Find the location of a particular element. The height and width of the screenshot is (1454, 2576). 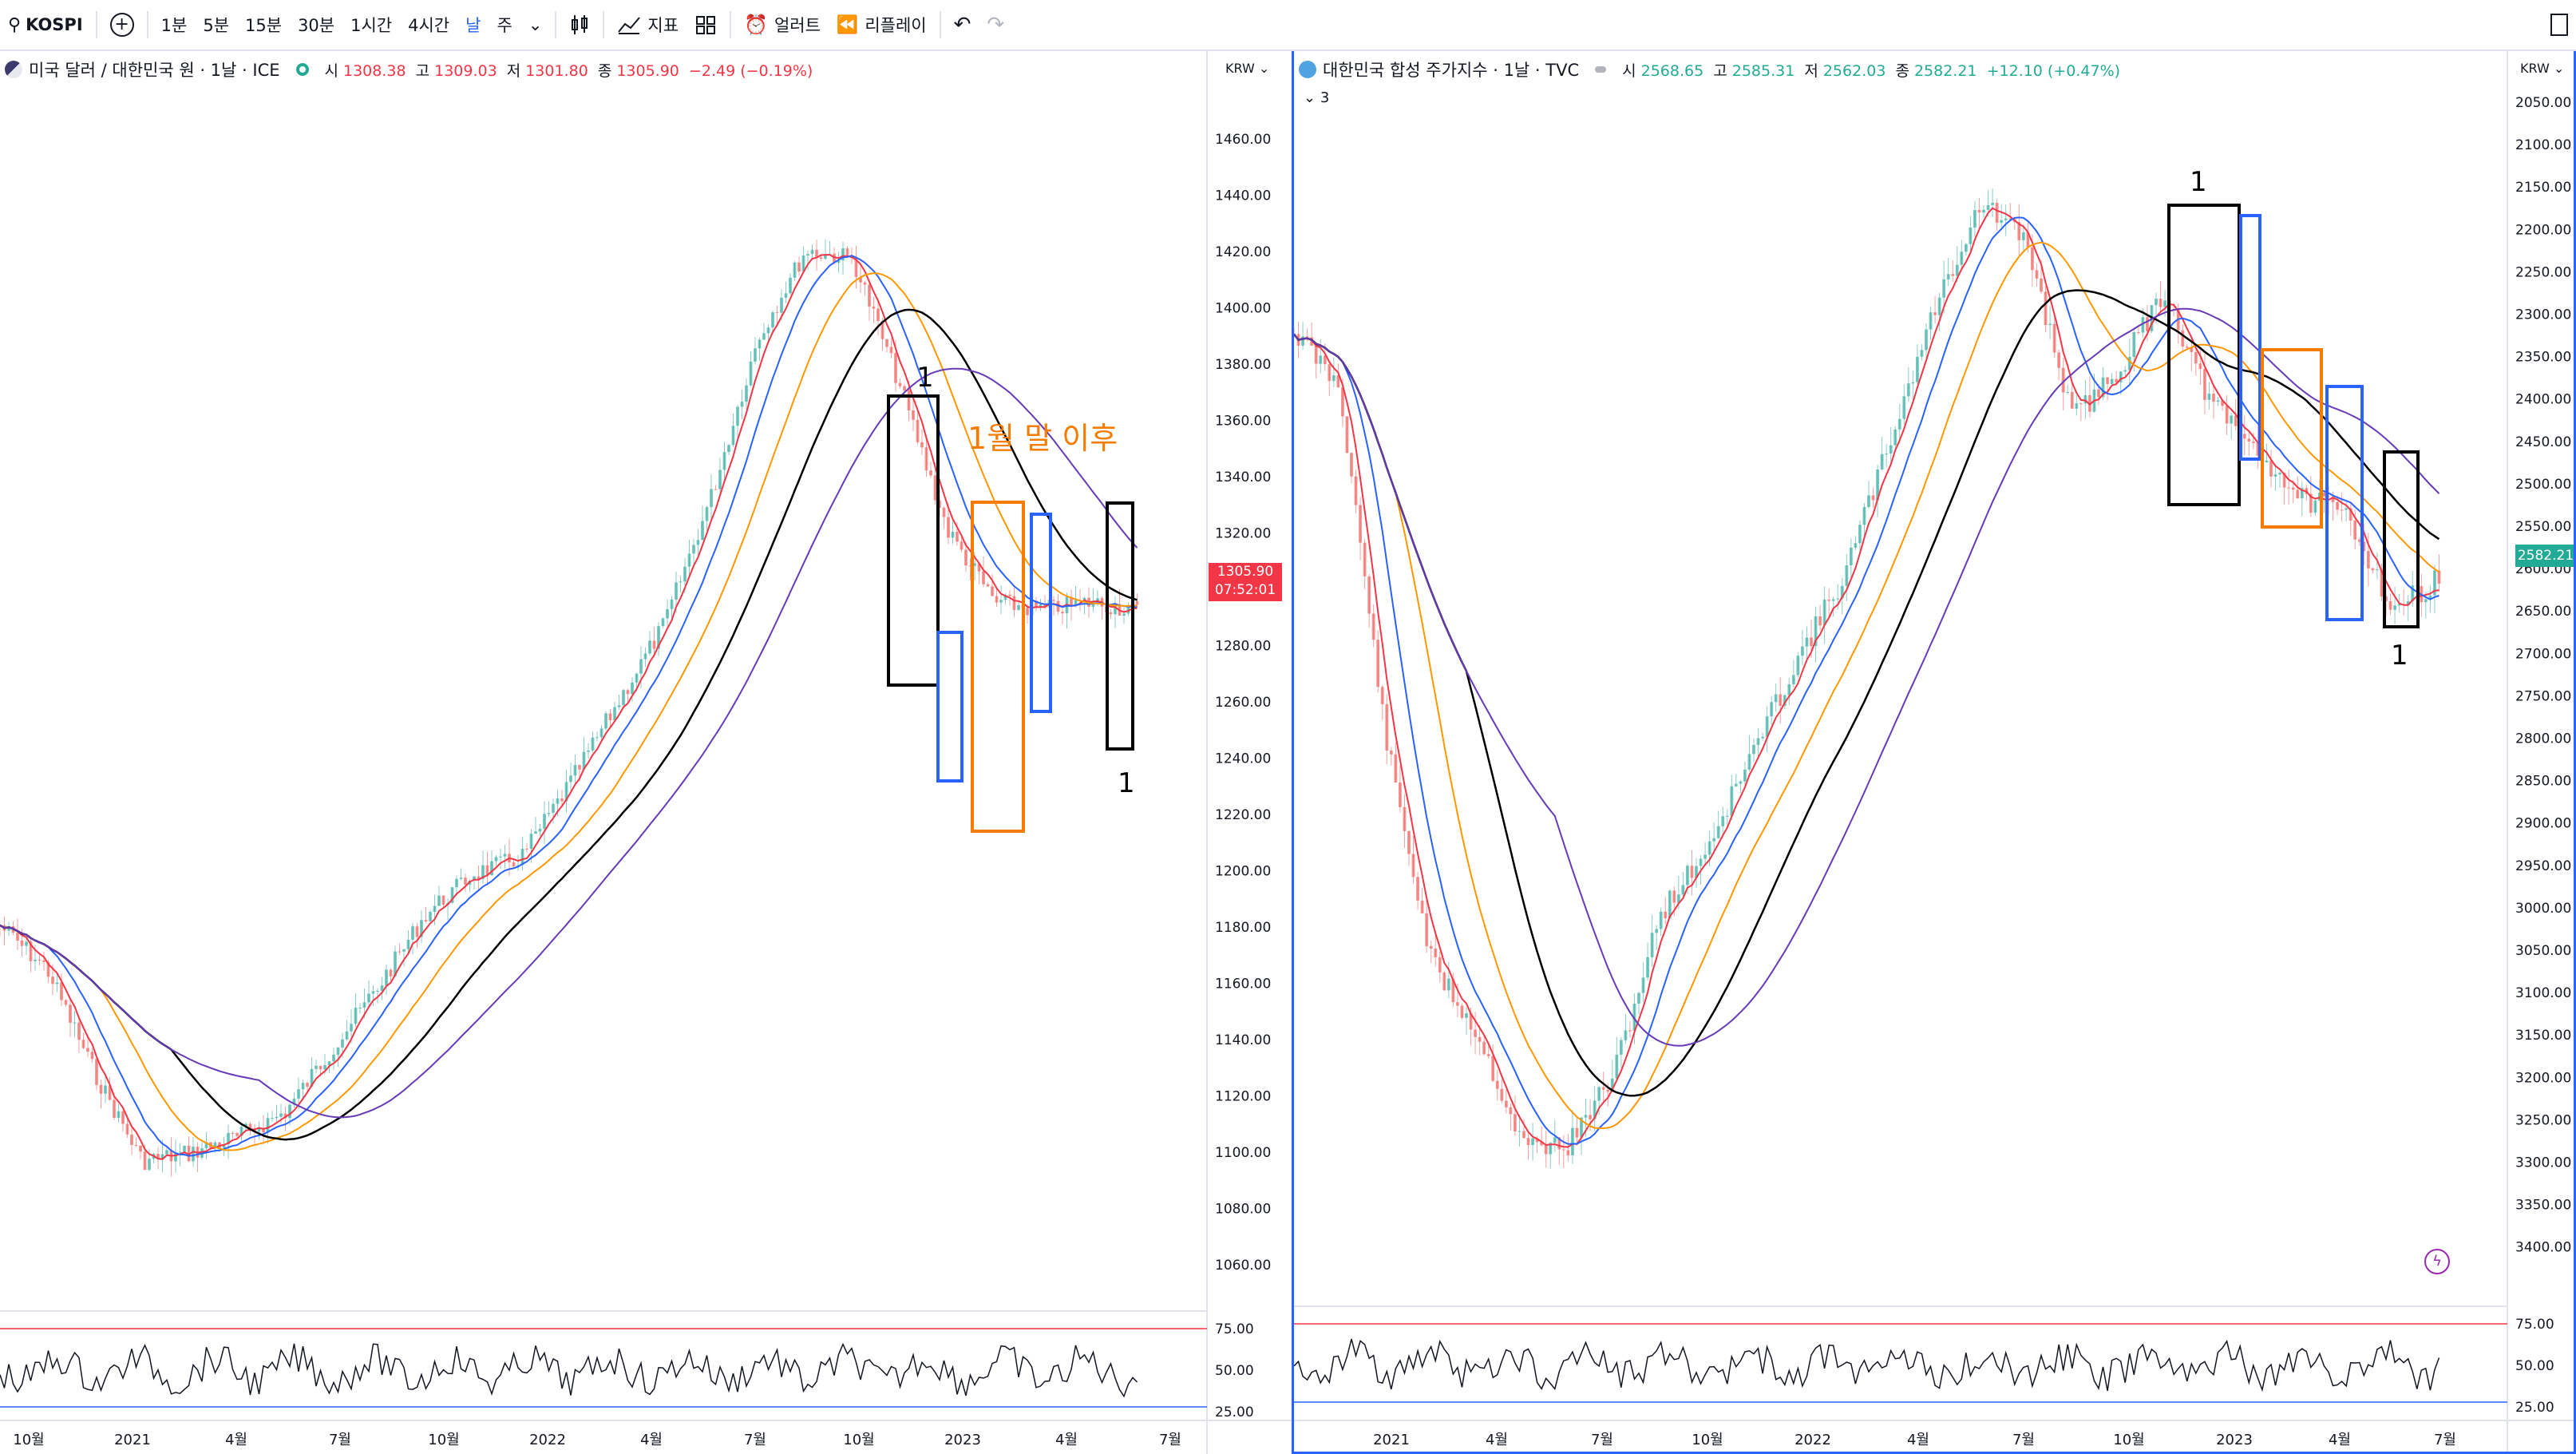

time-tick-label: 4월 is located at coordinates (1066, 1440).